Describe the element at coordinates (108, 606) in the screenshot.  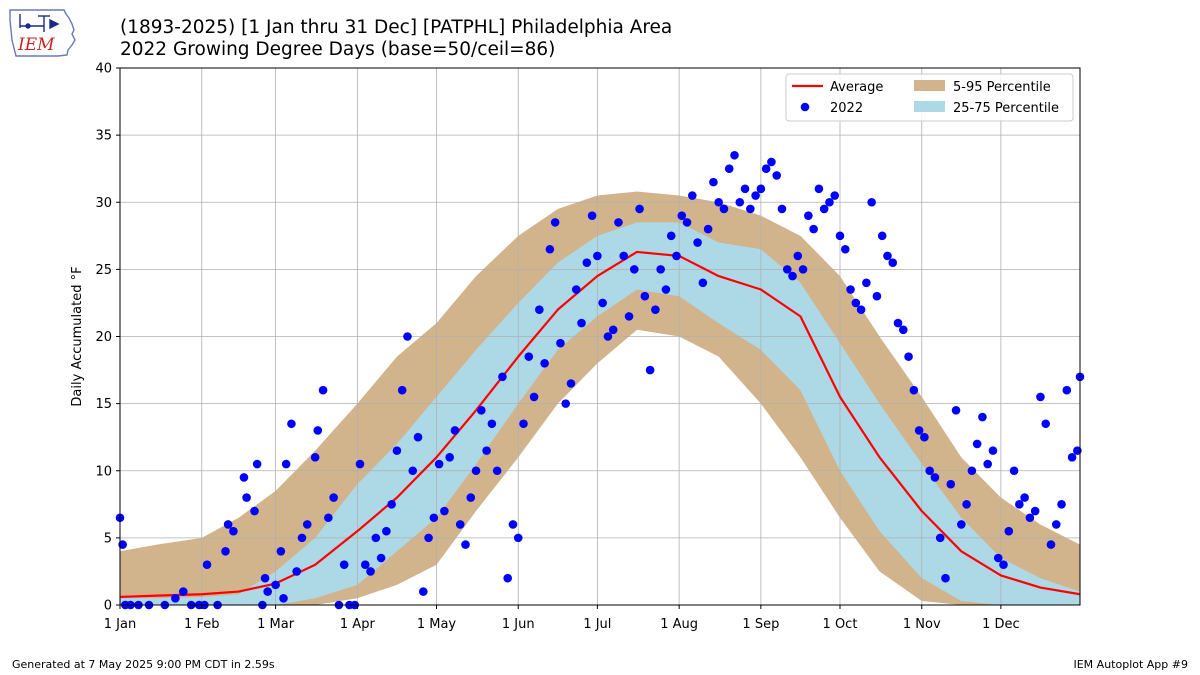
I see `y-tick-label: 0` at that location.